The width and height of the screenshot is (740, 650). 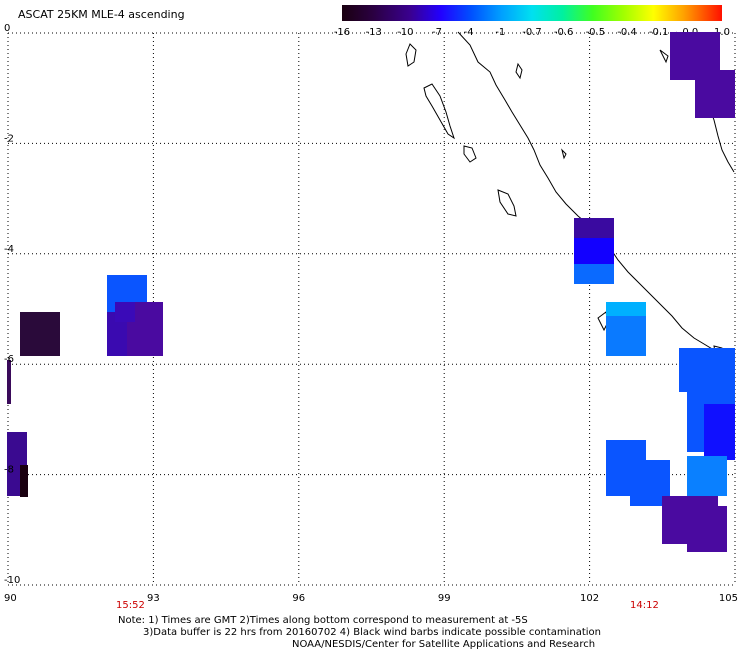 I want to click on y-tick-label: -8, so click(x=9, y=470).